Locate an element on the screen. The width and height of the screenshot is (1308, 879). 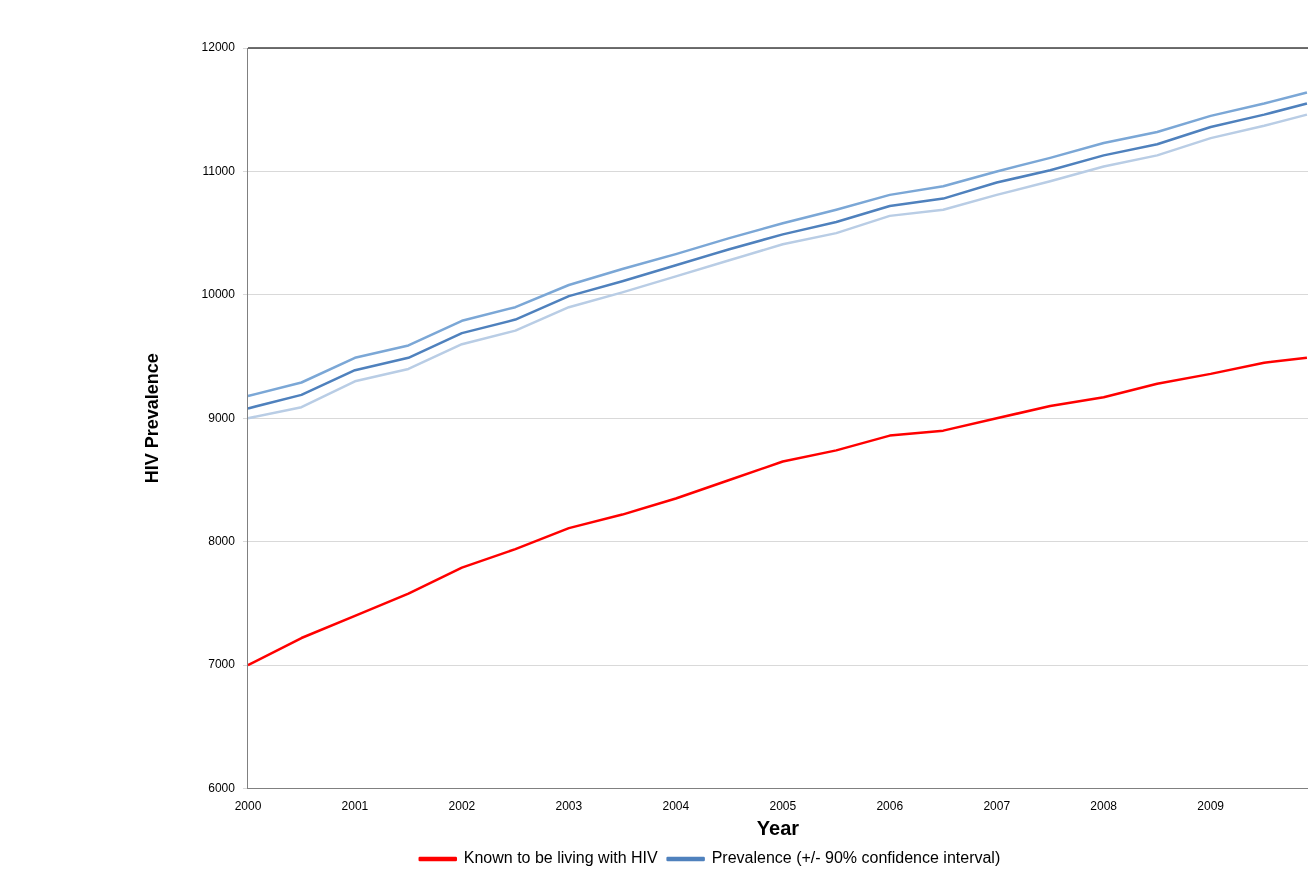
legend-label: Prevalence (+/- 90% confidence interval) is located at coordinates (856, 858).